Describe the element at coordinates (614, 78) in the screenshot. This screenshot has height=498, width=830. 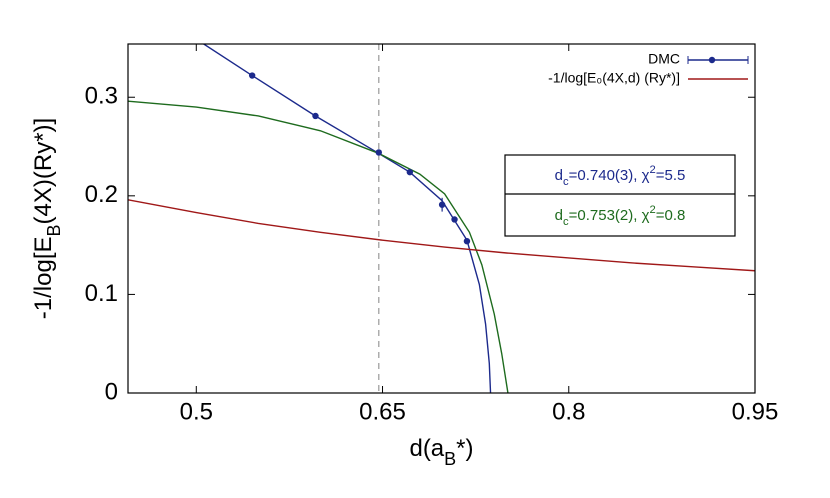
I see `legend-label: -1/log[E₀(4X,d) (Ry*)]` at that location.